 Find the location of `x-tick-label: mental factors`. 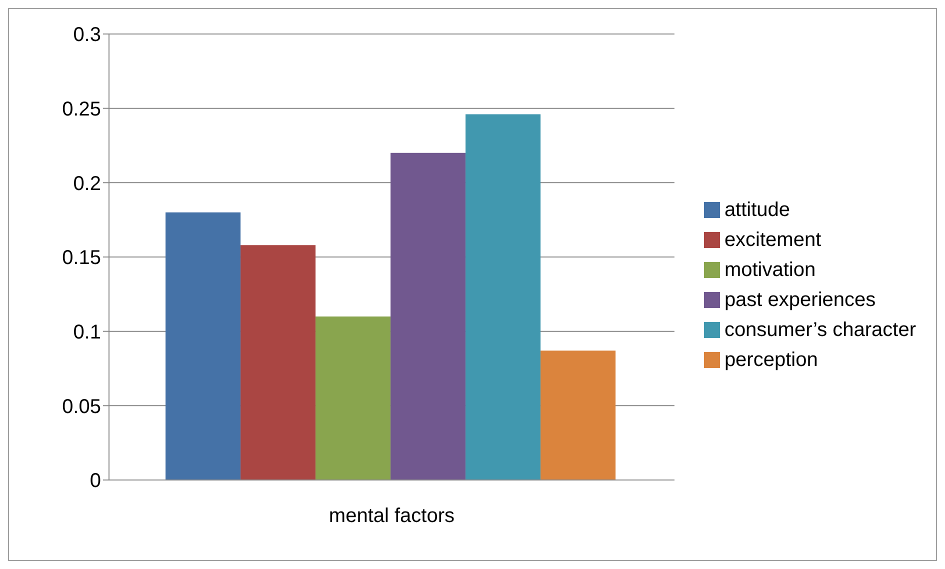

x-tick-label: mental factors is located at coordinates (391, 516).